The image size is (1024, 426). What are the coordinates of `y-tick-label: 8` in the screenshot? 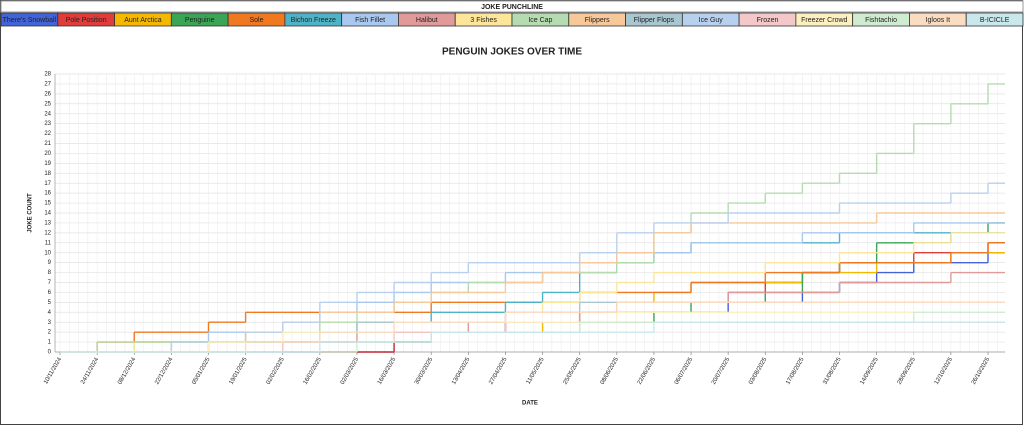 It's located at (50, 273).